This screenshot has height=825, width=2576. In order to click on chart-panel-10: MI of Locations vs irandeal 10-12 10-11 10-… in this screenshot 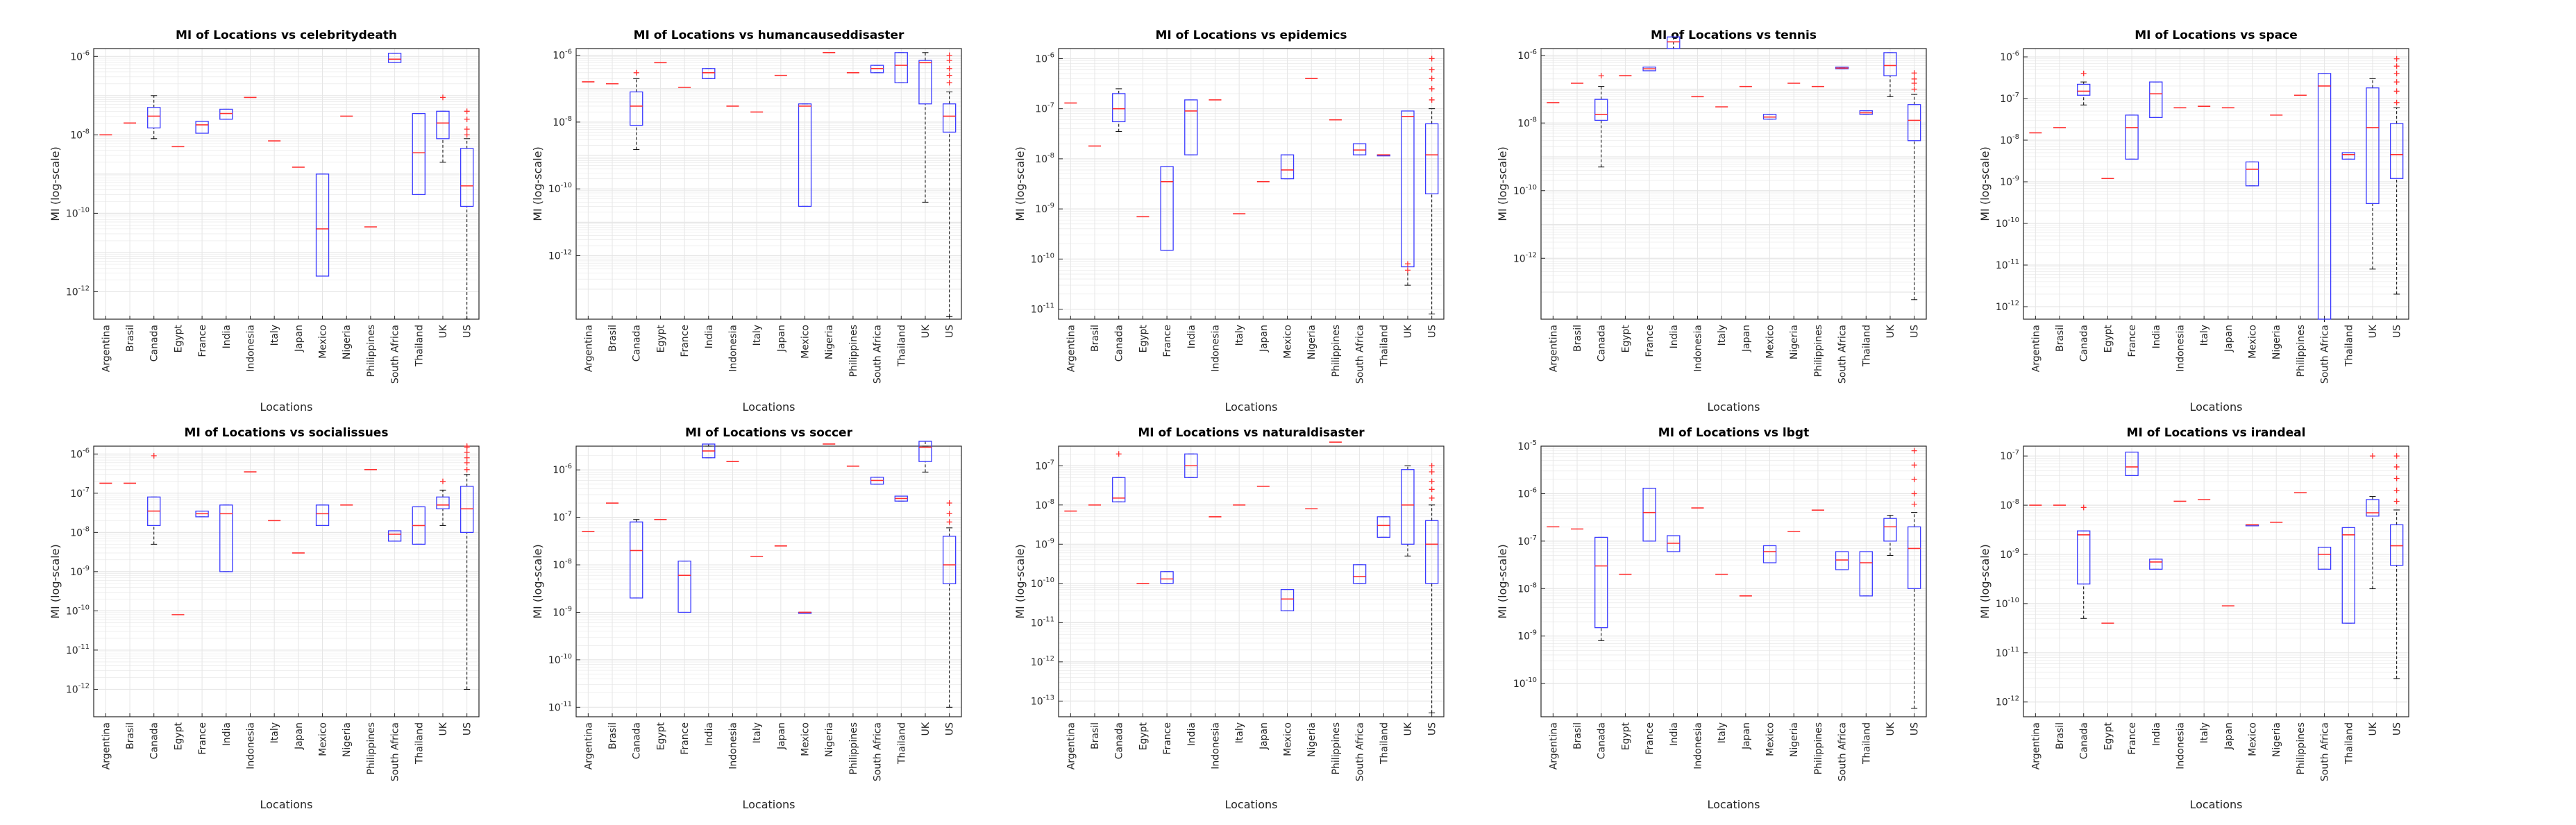, I will do `click(2173, 604)`.